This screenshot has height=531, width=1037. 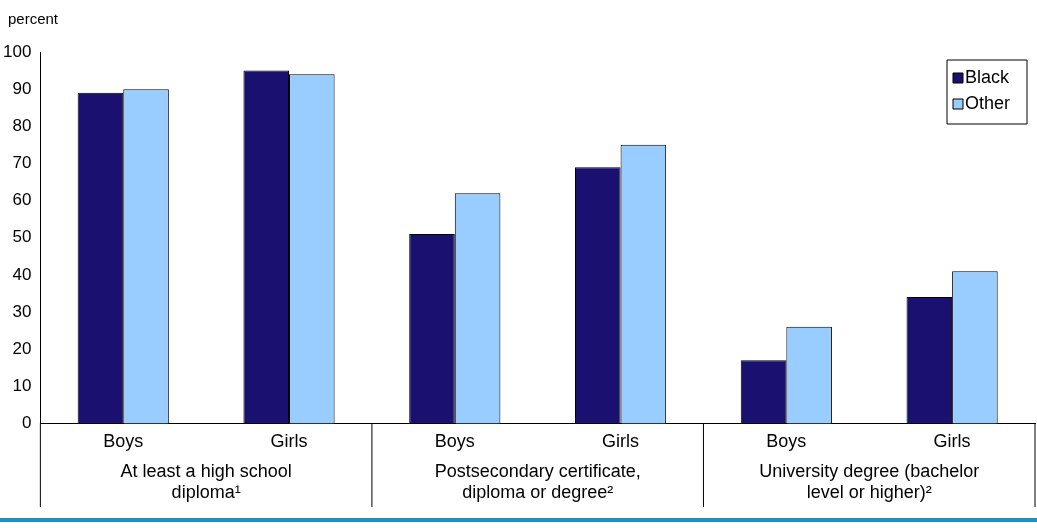 I want to click on y-tick-label: 80, so click(x=22, y=125).